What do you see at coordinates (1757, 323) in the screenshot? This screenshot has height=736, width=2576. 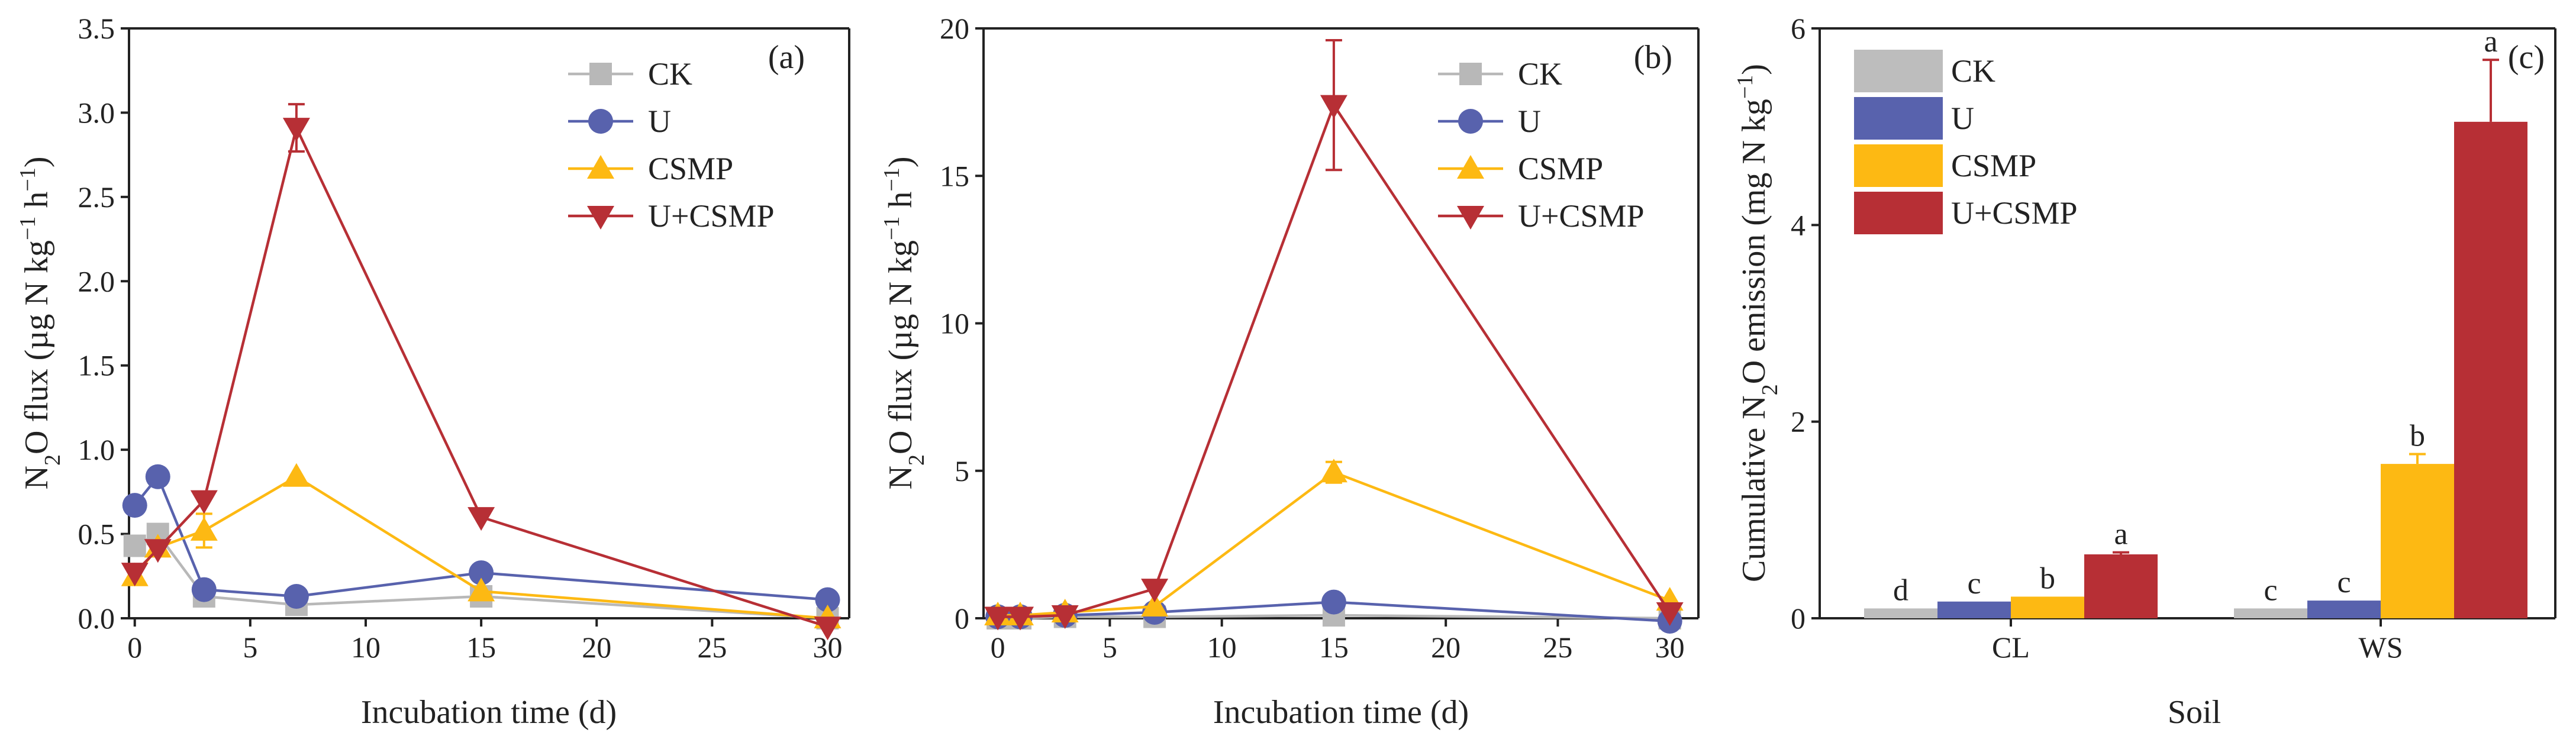 I see `panel-c-y-axis-label: Cumulative N2O emission (mg N kg−1)` at bounding box center [1757, 323].